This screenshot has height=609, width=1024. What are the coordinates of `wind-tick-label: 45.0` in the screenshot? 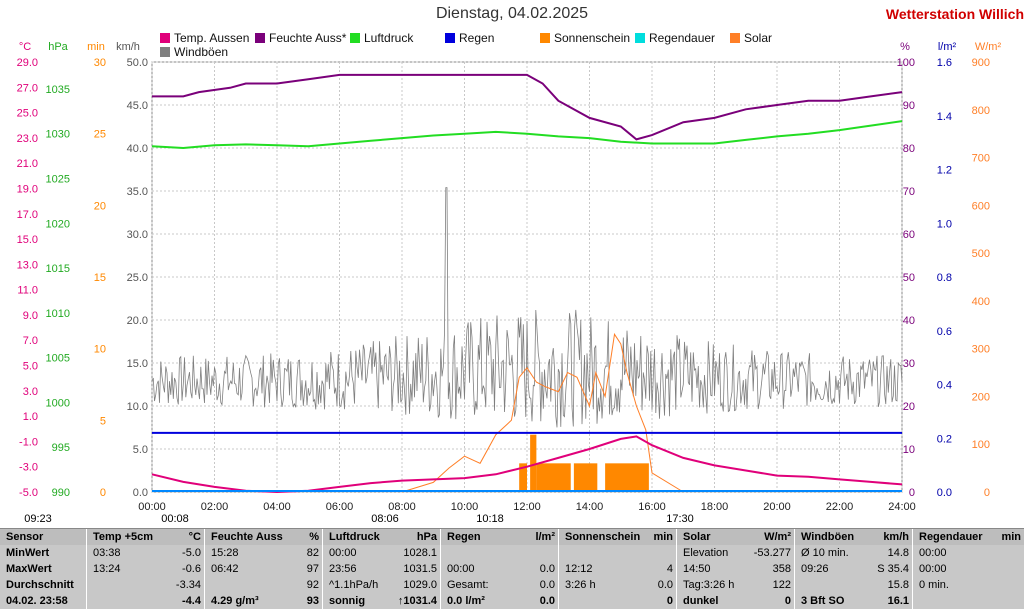 It's located at (137, 106).